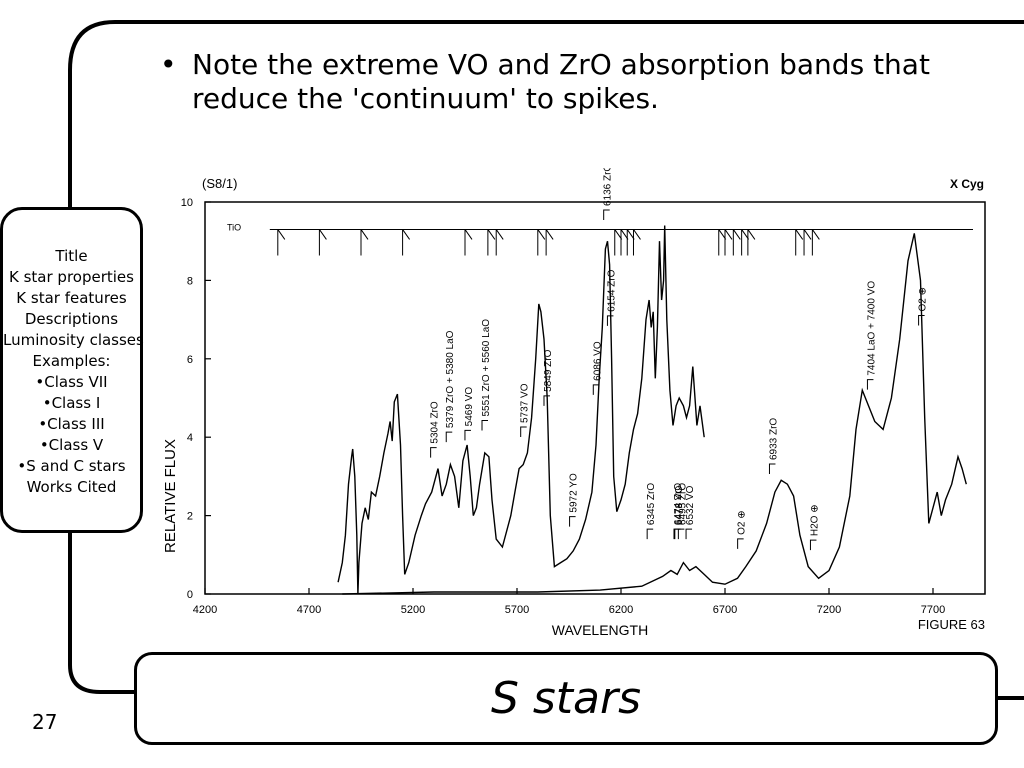  I want to click on nav-item-title: Title, so click(71, 256).